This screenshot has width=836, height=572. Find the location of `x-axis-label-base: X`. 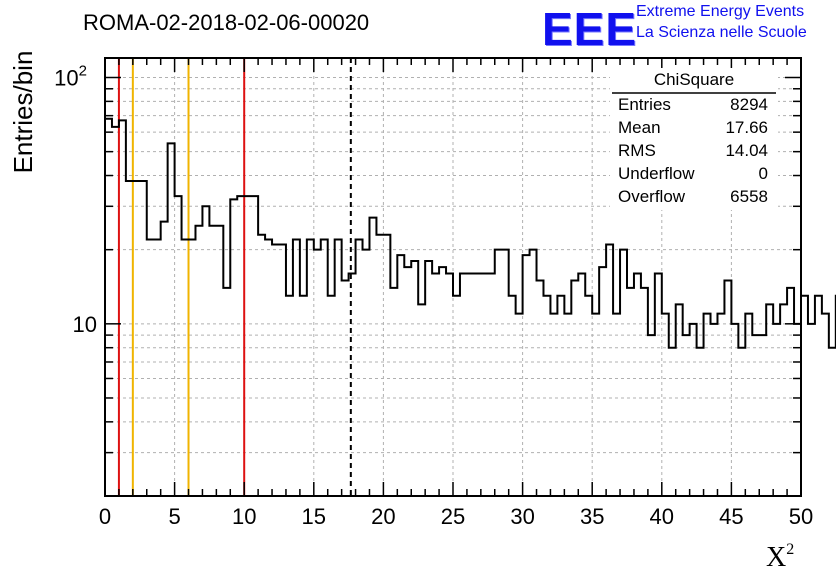

x-axis-label-base: X is located at coordinates (776, 557).